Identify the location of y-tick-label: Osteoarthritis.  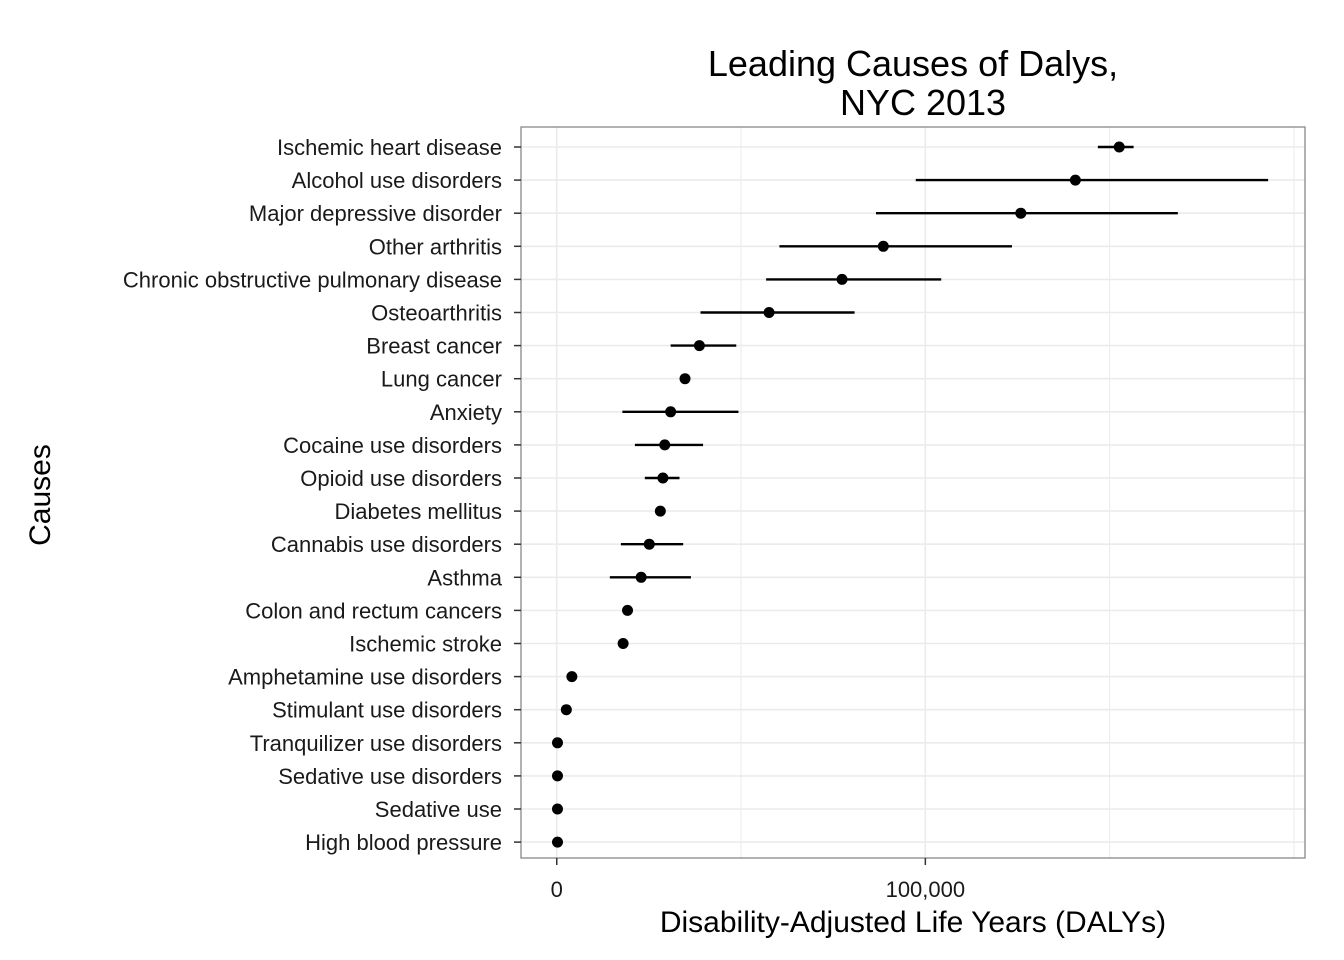
(436, 313).